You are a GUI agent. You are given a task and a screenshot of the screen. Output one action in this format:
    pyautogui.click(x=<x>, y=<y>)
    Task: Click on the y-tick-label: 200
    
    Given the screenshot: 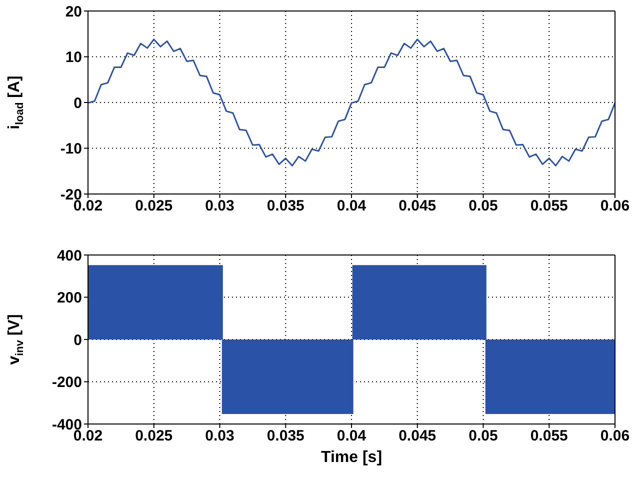 What is the action you would take?
    pyautogui.click(x=69, y=298)
    